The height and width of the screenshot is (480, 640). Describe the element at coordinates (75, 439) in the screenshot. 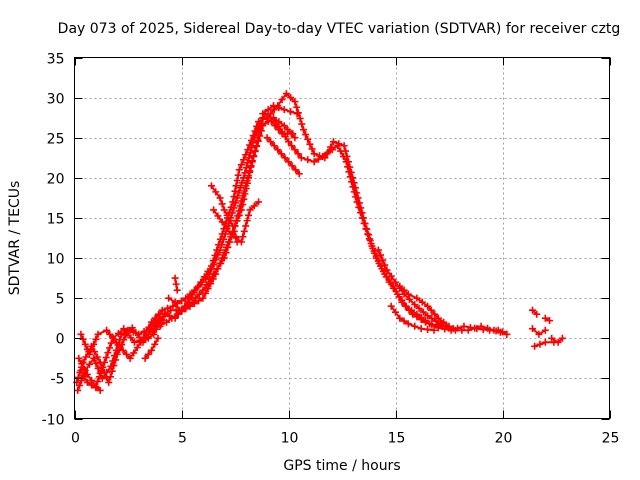

I see `x-tick-label: 0` at that location.